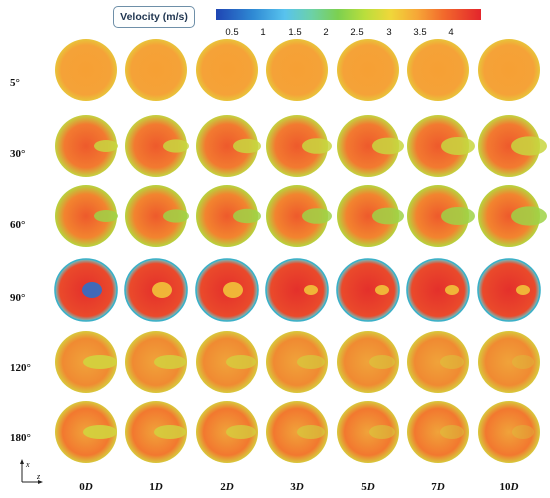 The width and height of the screenshot is (550, 498). What do you see at coordinates (505, 487) in the screenshot?
I see `column-label-number: 10` at bounding box center [505, 487].